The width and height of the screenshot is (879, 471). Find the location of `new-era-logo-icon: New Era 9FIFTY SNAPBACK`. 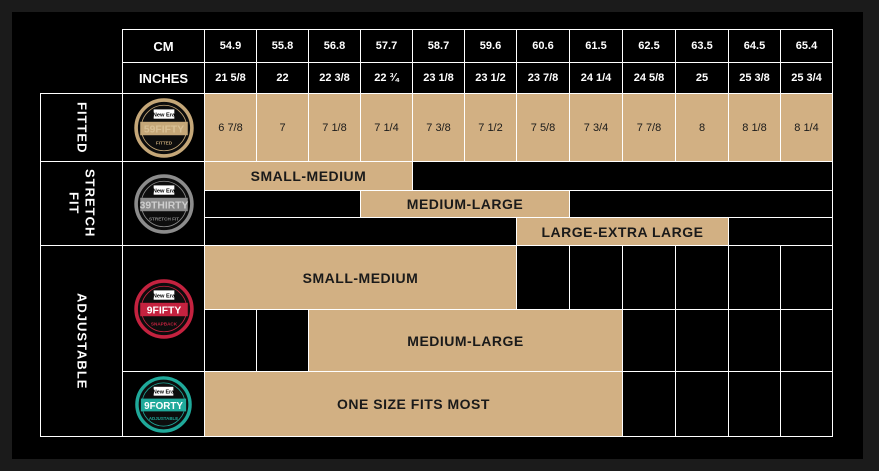

new-era-logo-icon: New Era 9FIFTY SNAPBACK is located at coordinates (163, 308).